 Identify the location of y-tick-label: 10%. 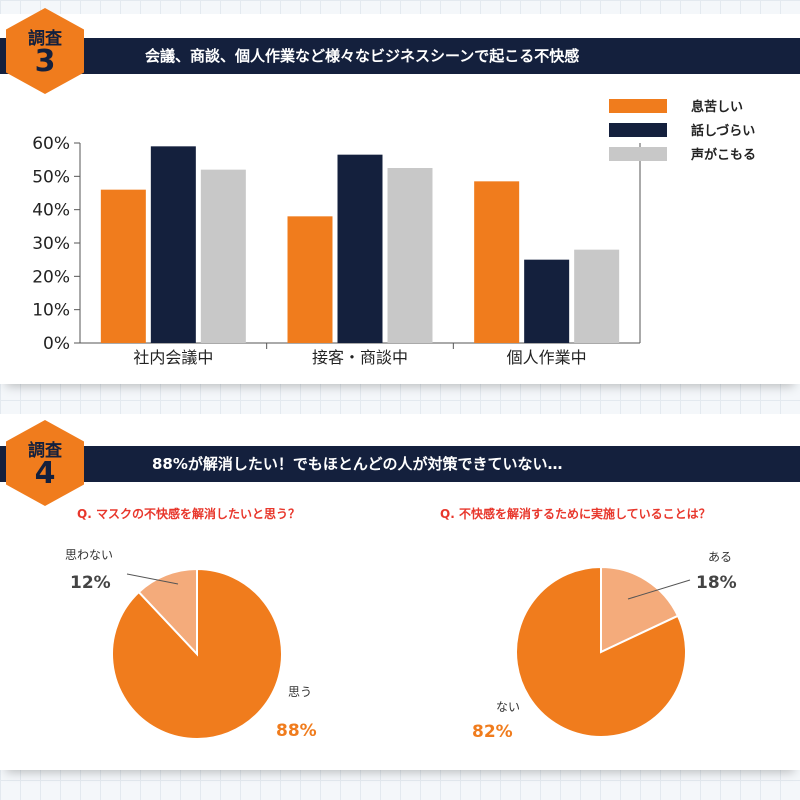
(51, 311).